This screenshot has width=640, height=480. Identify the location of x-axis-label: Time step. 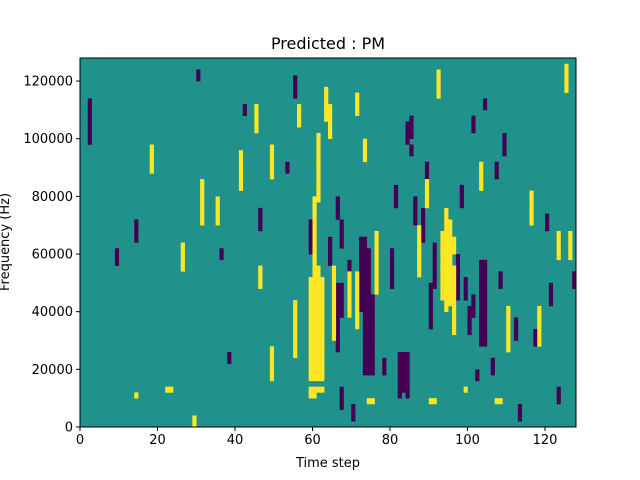
(327, 463).